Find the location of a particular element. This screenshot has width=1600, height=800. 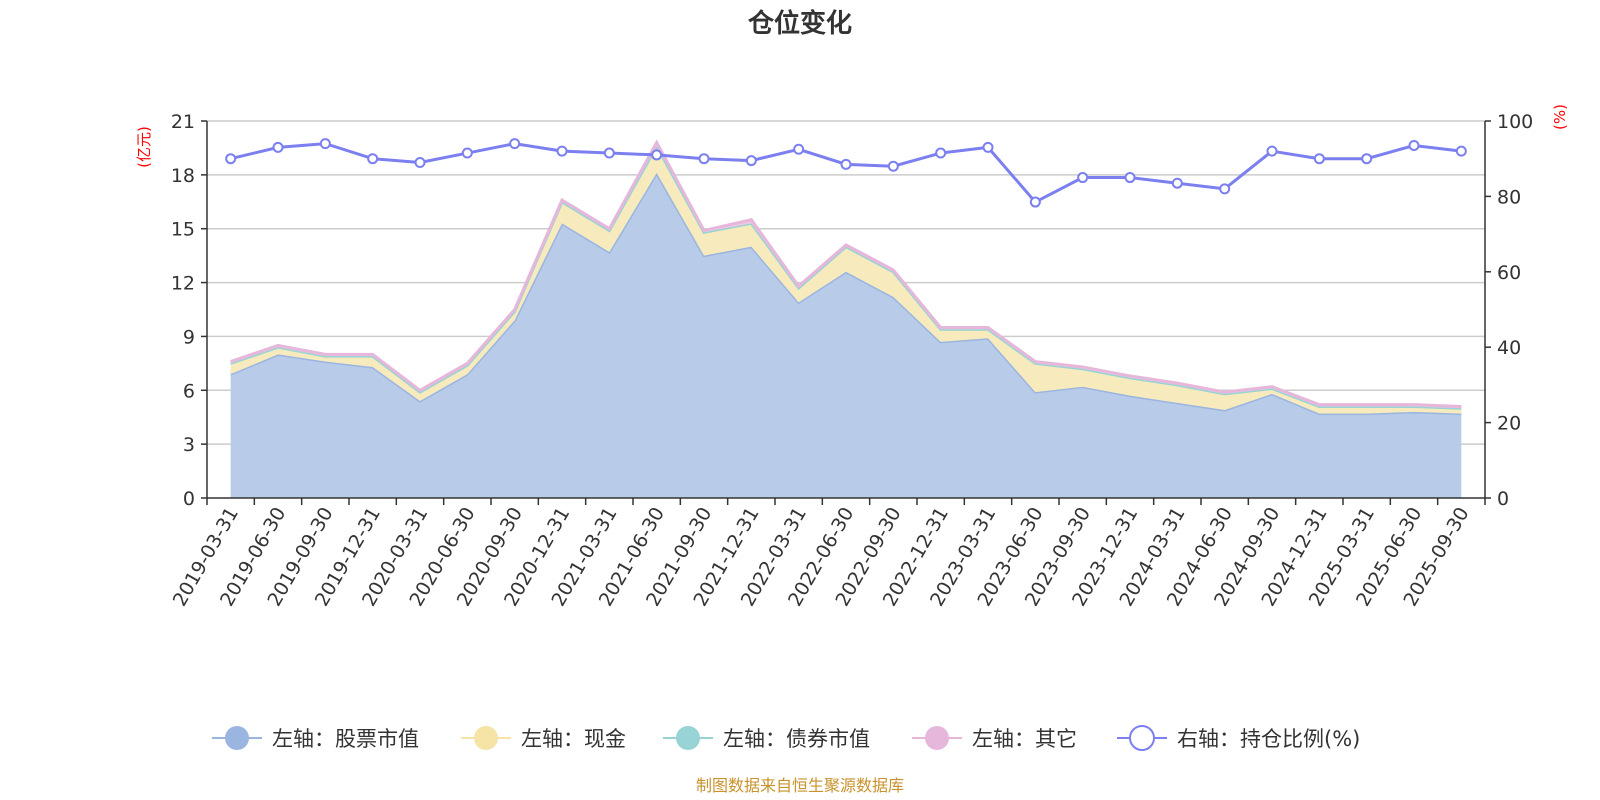

holding-ratio-series is located at coordinates (846, 173).